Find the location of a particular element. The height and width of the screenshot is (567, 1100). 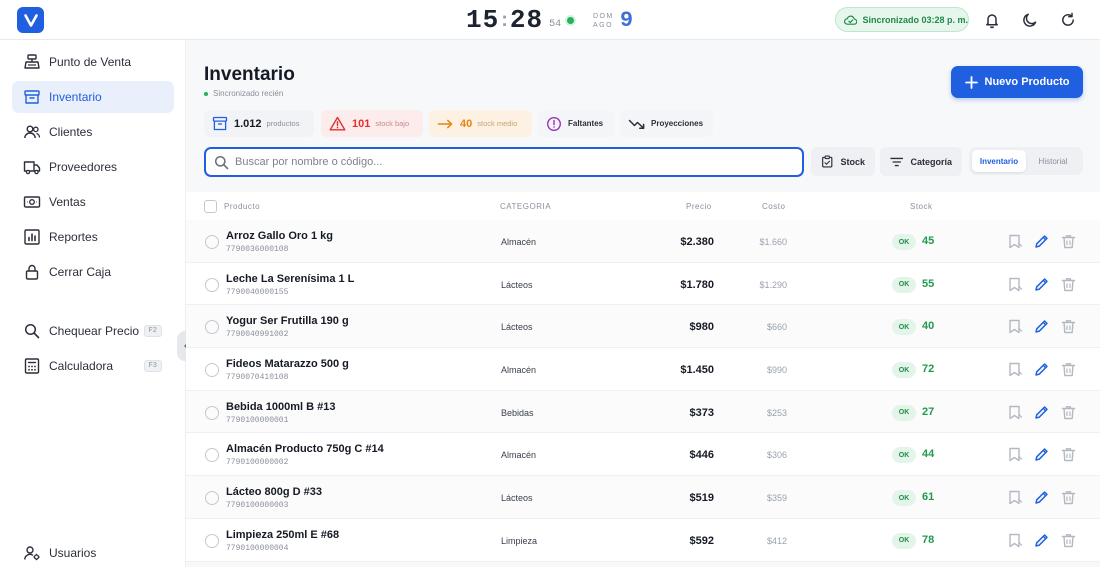

column-category: CATEGORIA is located at coordinates (526, 206).